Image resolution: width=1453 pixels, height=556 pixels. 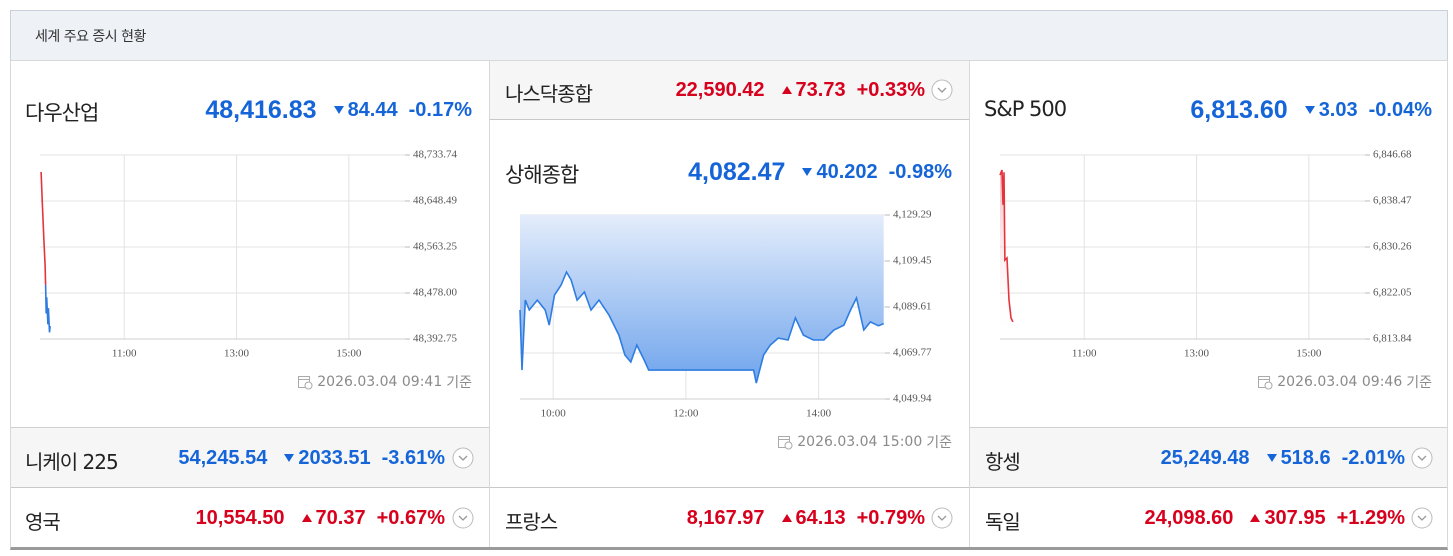 What do you see at coordinates (1025, 108) in the screenshot?
I see `index-name: S&P 500` at bounding box center [1025, 108].